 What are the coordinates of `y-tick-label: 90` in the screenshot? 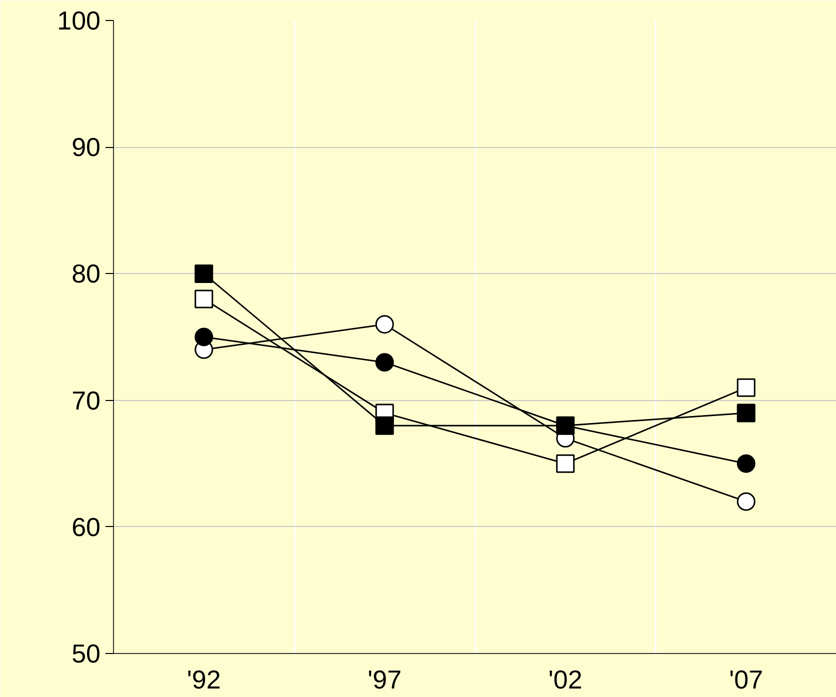 It's located at (86, 147).